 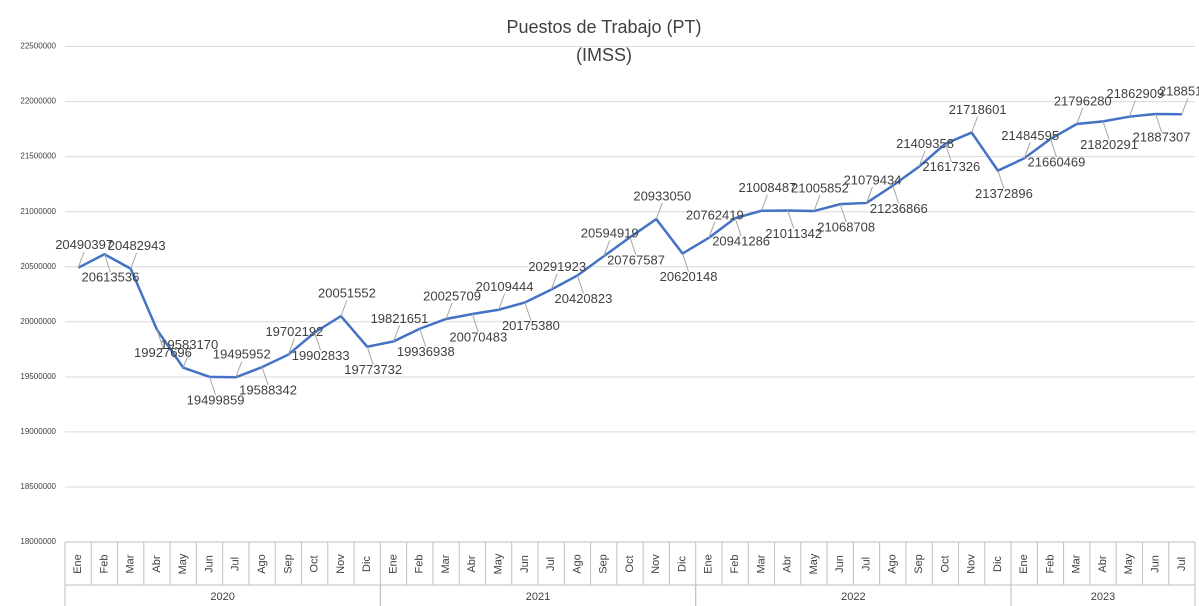 What do you see at coordinates (38, 376) in the screenshot?
I see `y-tick-label: 19500000` at bounding box center [38, 376].